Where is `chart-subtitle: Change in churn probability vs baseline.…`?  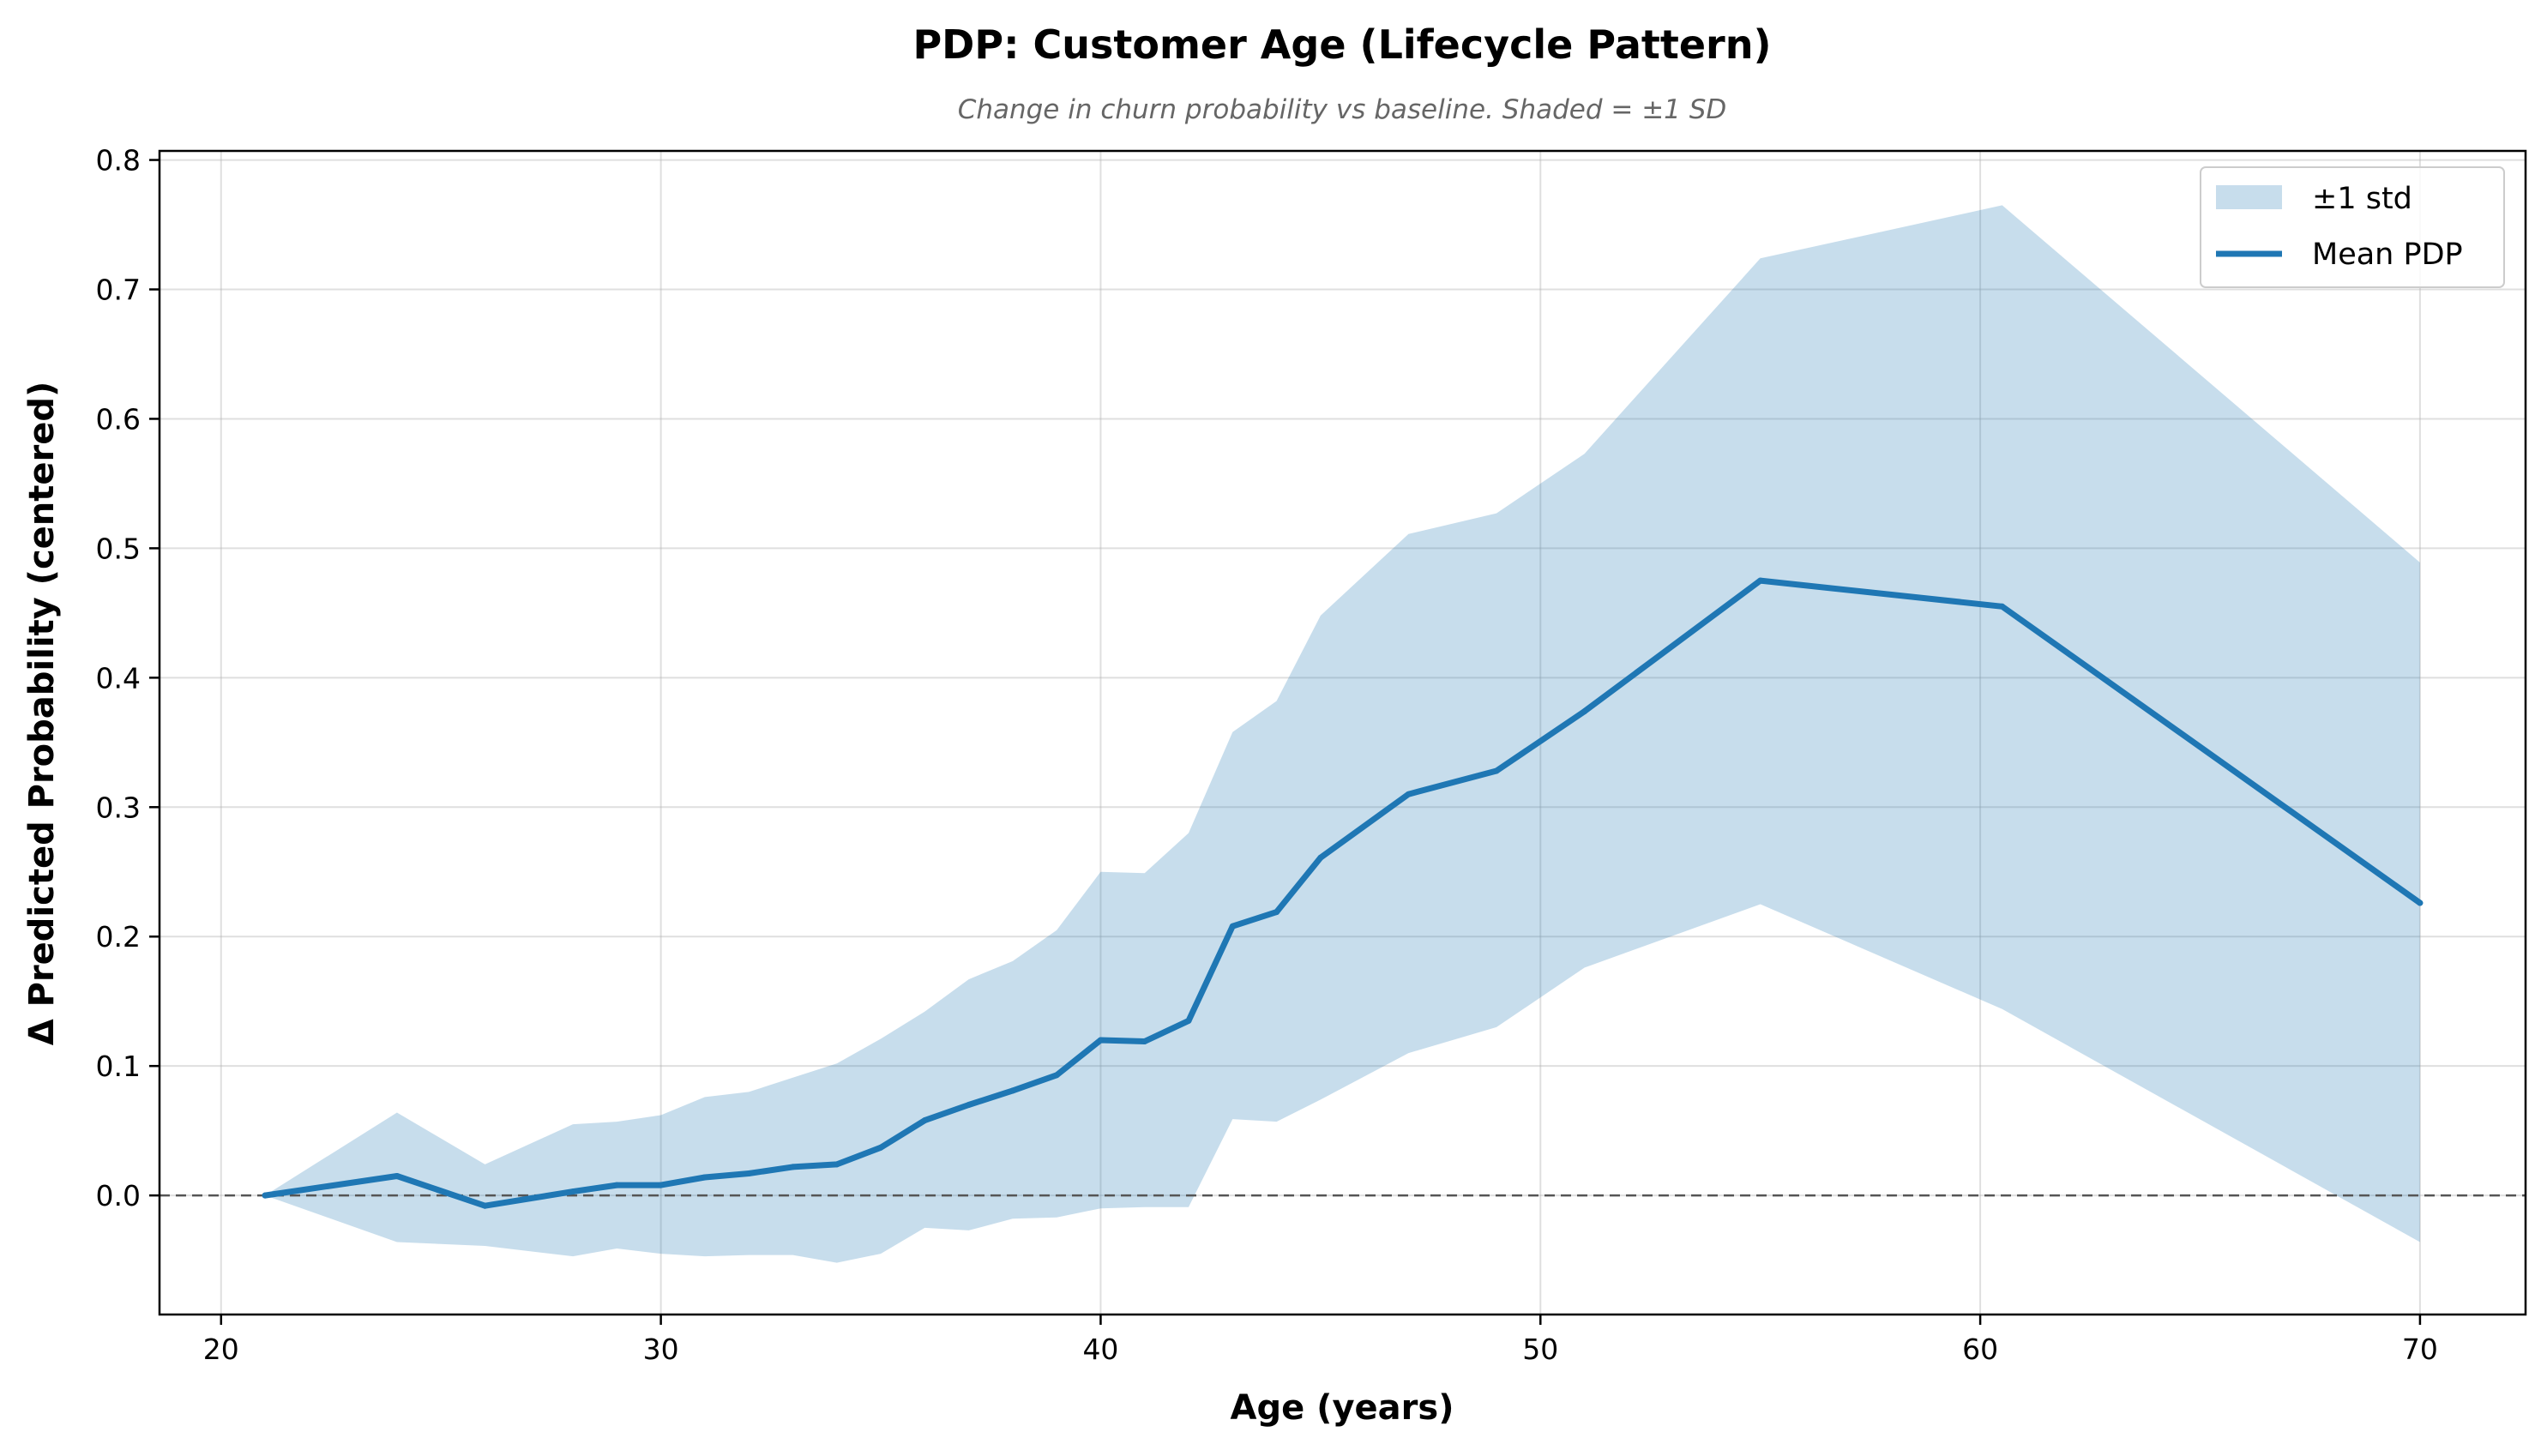 chart-subtitle: Change in churn probability vs baseline.… is located at coordinates (1343, 109).